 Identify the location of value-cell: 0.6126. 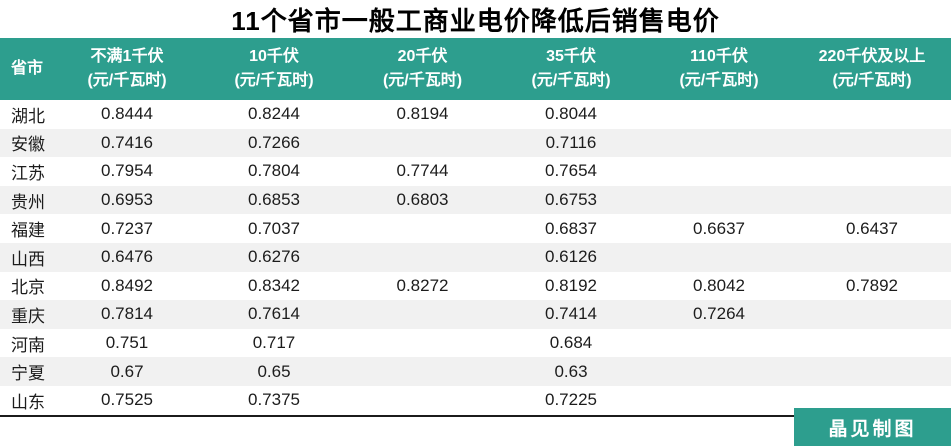
(571, 257).